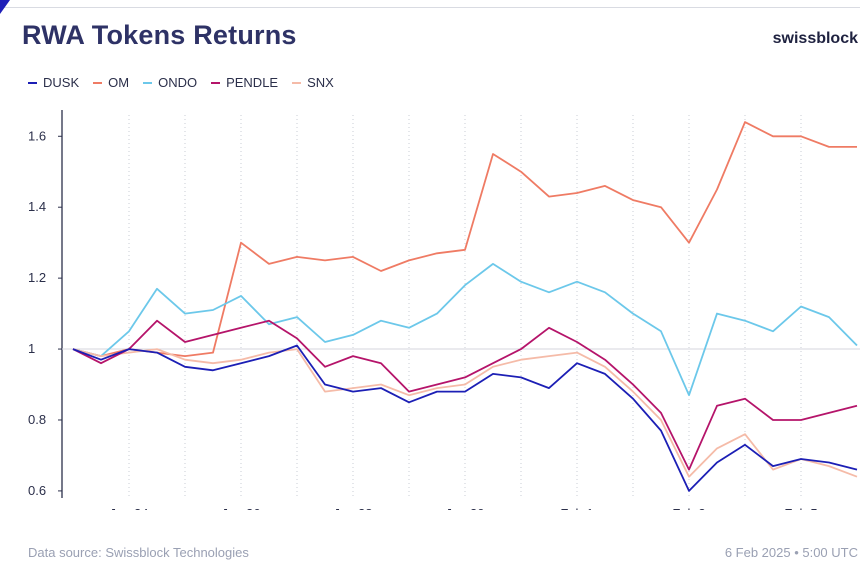 The height and width of the screenshot is (573, 860). What do you see at coordinates (37, 135) in the screenshot?
I see `y-tick-label: 1.6` at bounding box center [37, 135].